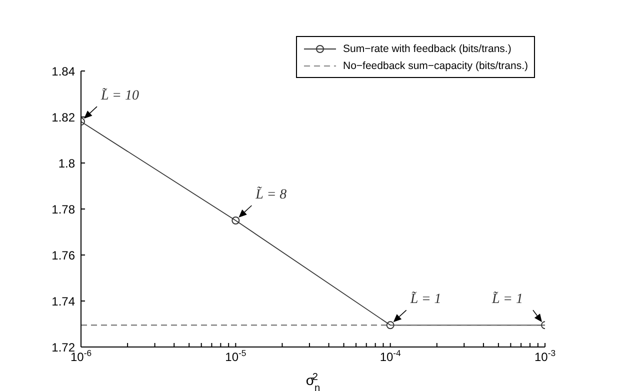  Describe the element at coordinates (545, 356) in the screenshot. I see `x-tick-label: 10$^{-3}$` at that location.